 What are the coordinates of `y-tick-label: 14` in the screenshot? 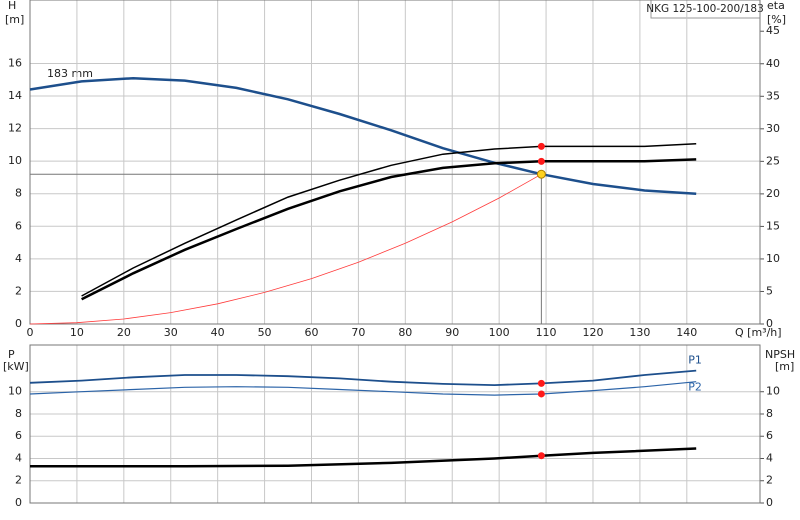 It's located at (15, 95).